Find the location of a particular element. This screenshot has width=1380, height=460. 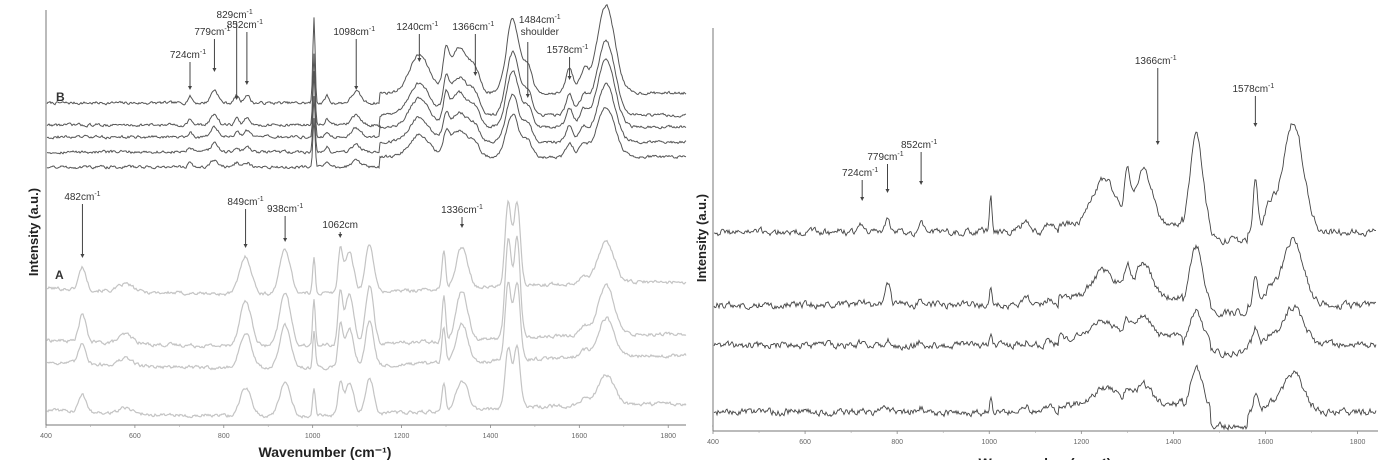

peak-label: 1062cm is located at coordinates (340, 225).